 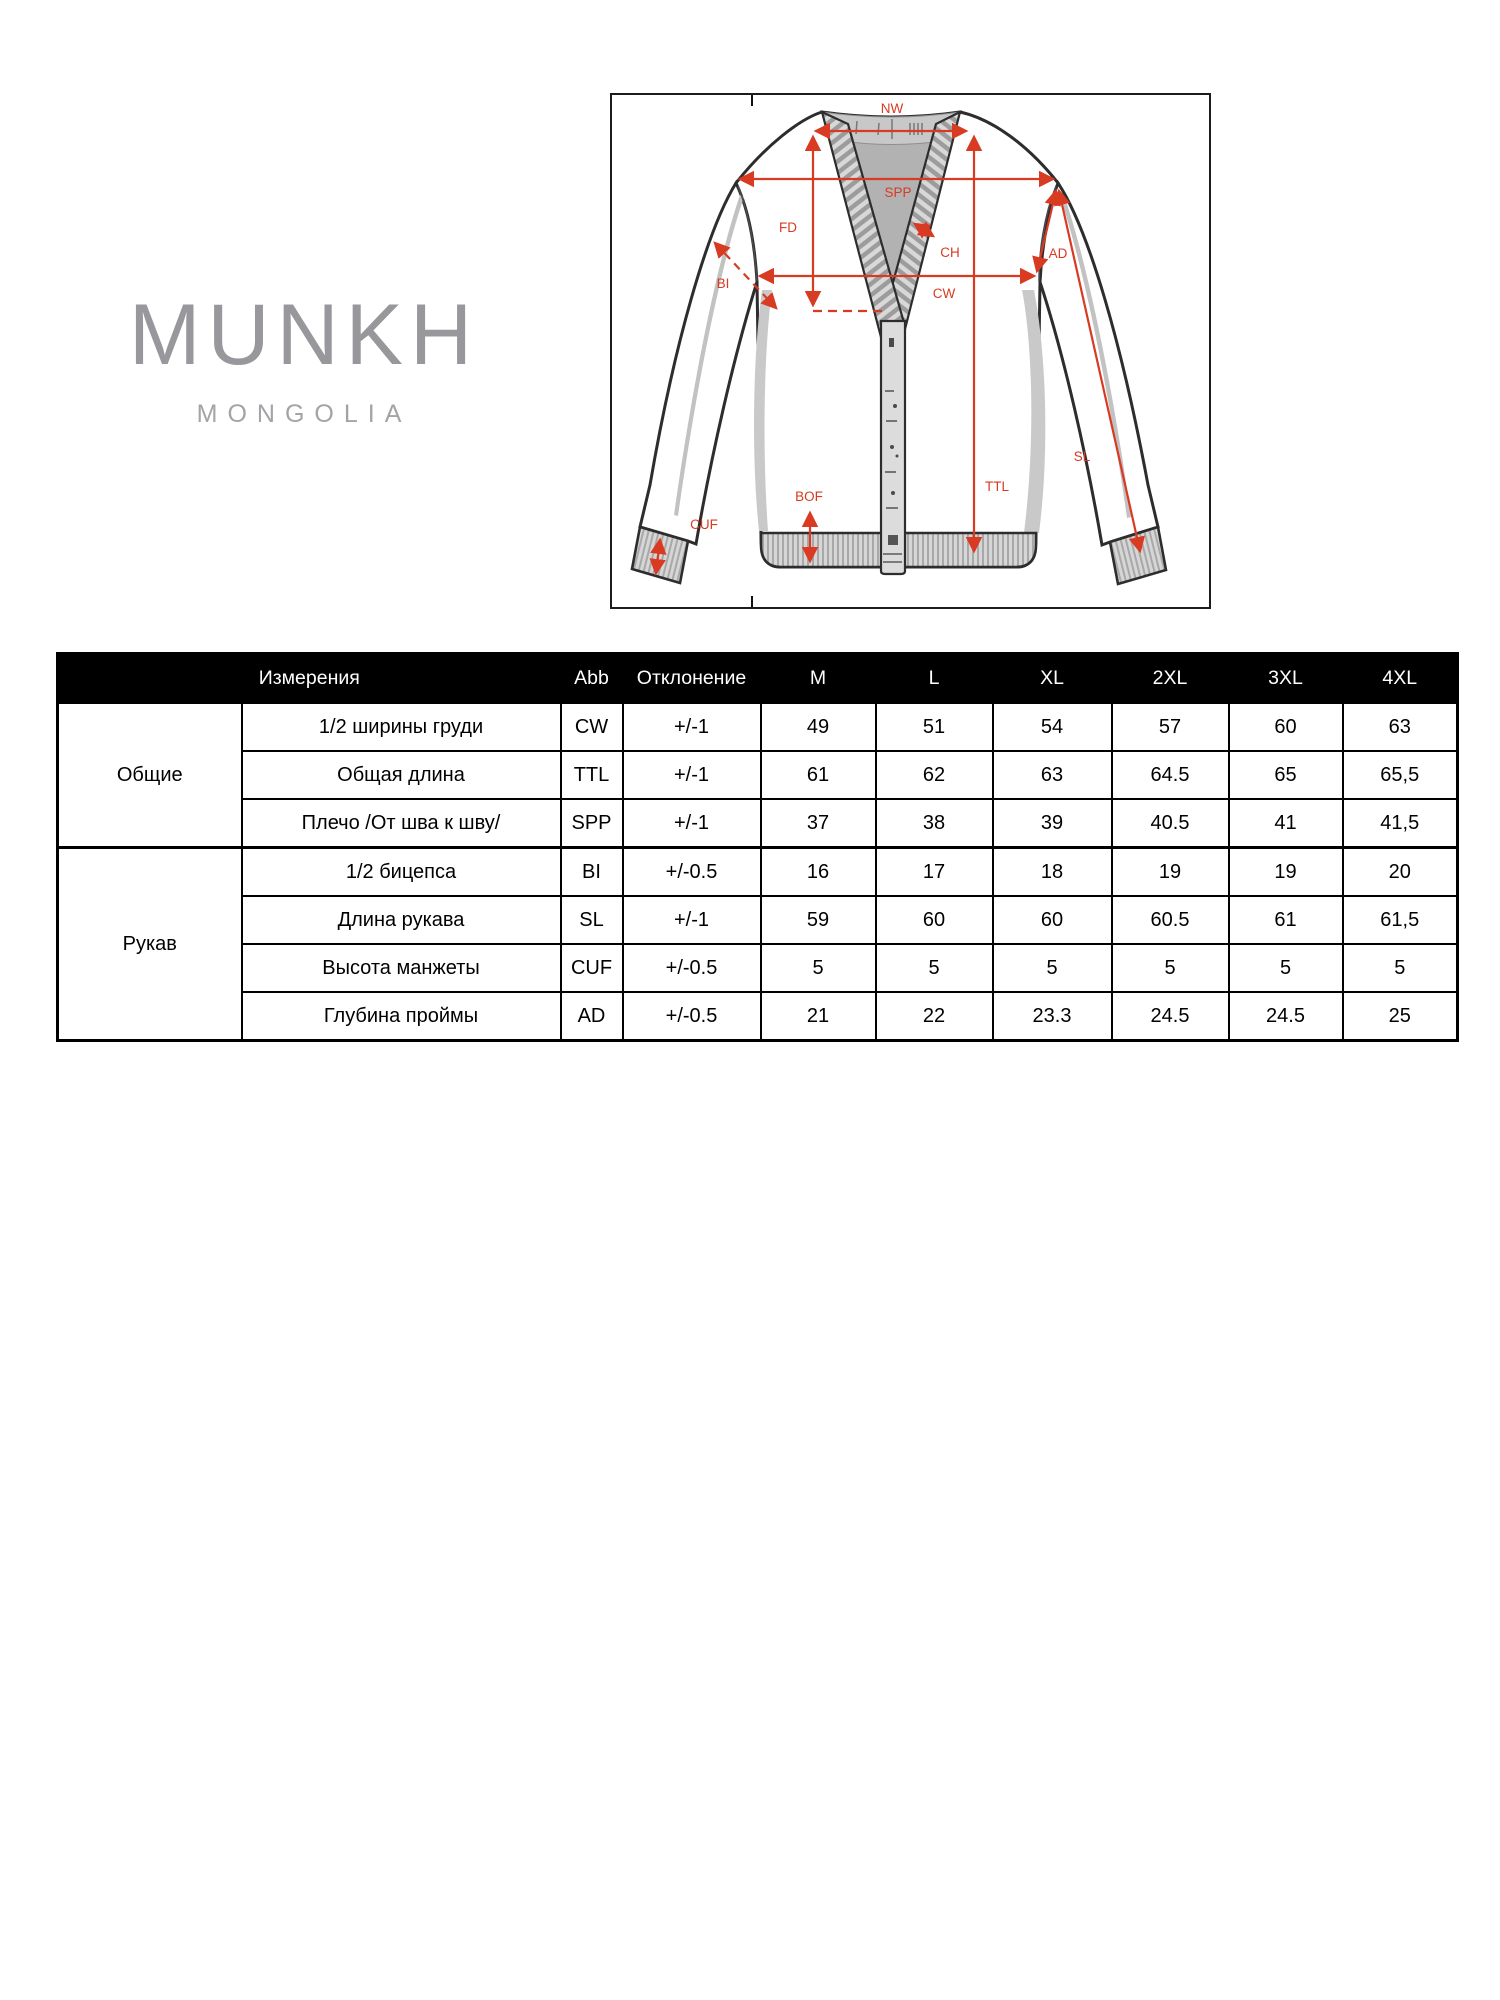 What do you see at coordinates (723, 283) in the screenshot?
I see `measure-label-bi: BI` at bounding box center [723, 283].